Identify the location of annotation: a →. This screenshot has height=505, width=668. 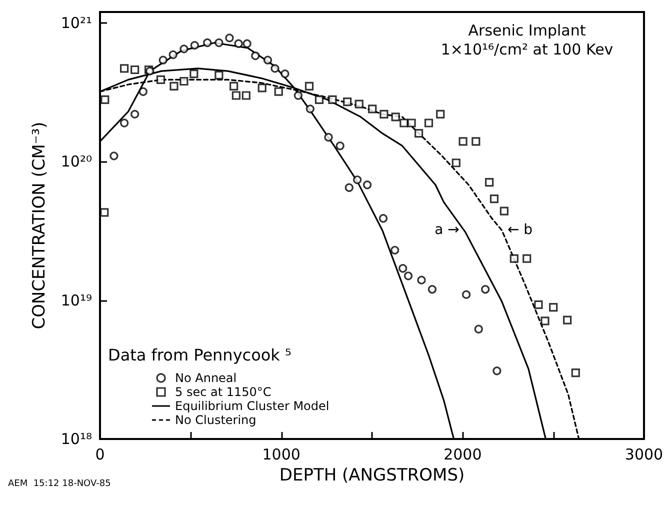
(447, 230).